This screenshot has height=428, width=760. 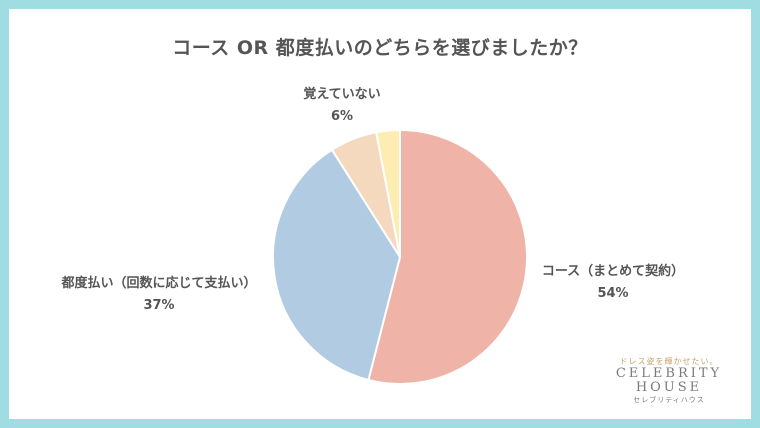 I want to click on slice-value-label-3: 6%, so click(x=342, y=116).